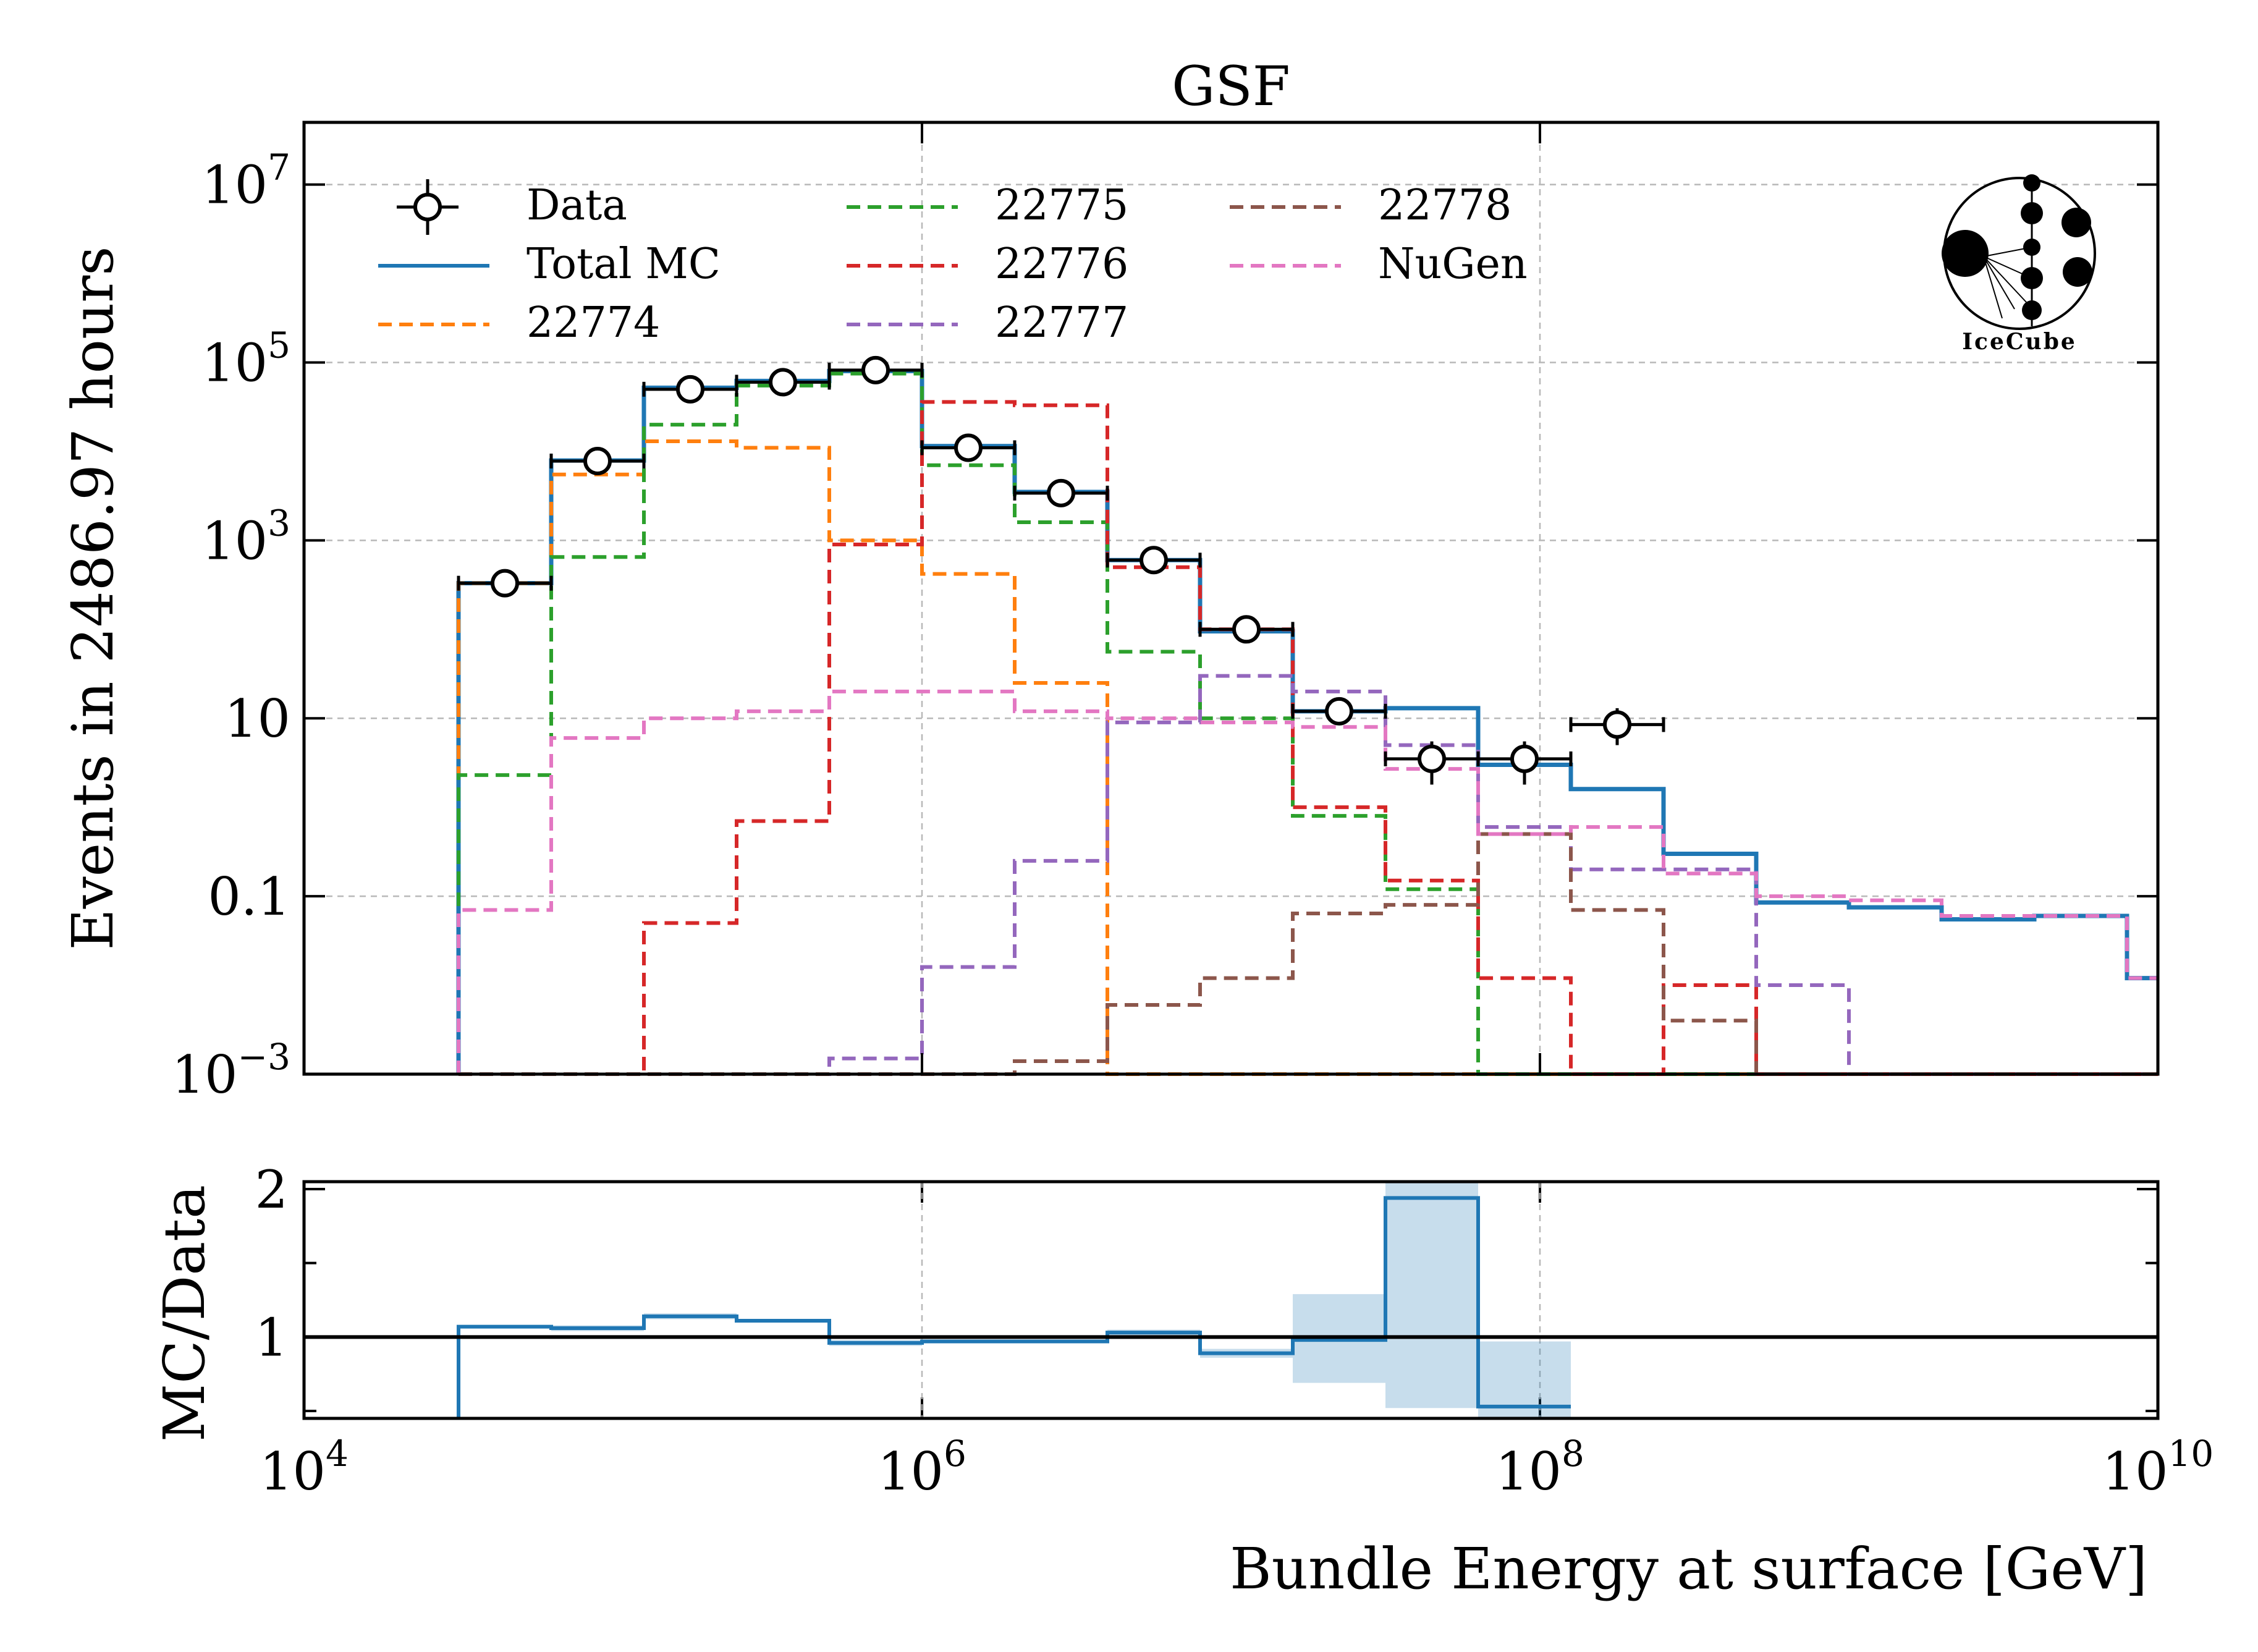 The height and width of the screenshot is (1652, 2258). What do you see at coordinates (304, 1467) in the screenshot?
I see `x-tick-label: 10⁴` at bounding box center [304, 1467].